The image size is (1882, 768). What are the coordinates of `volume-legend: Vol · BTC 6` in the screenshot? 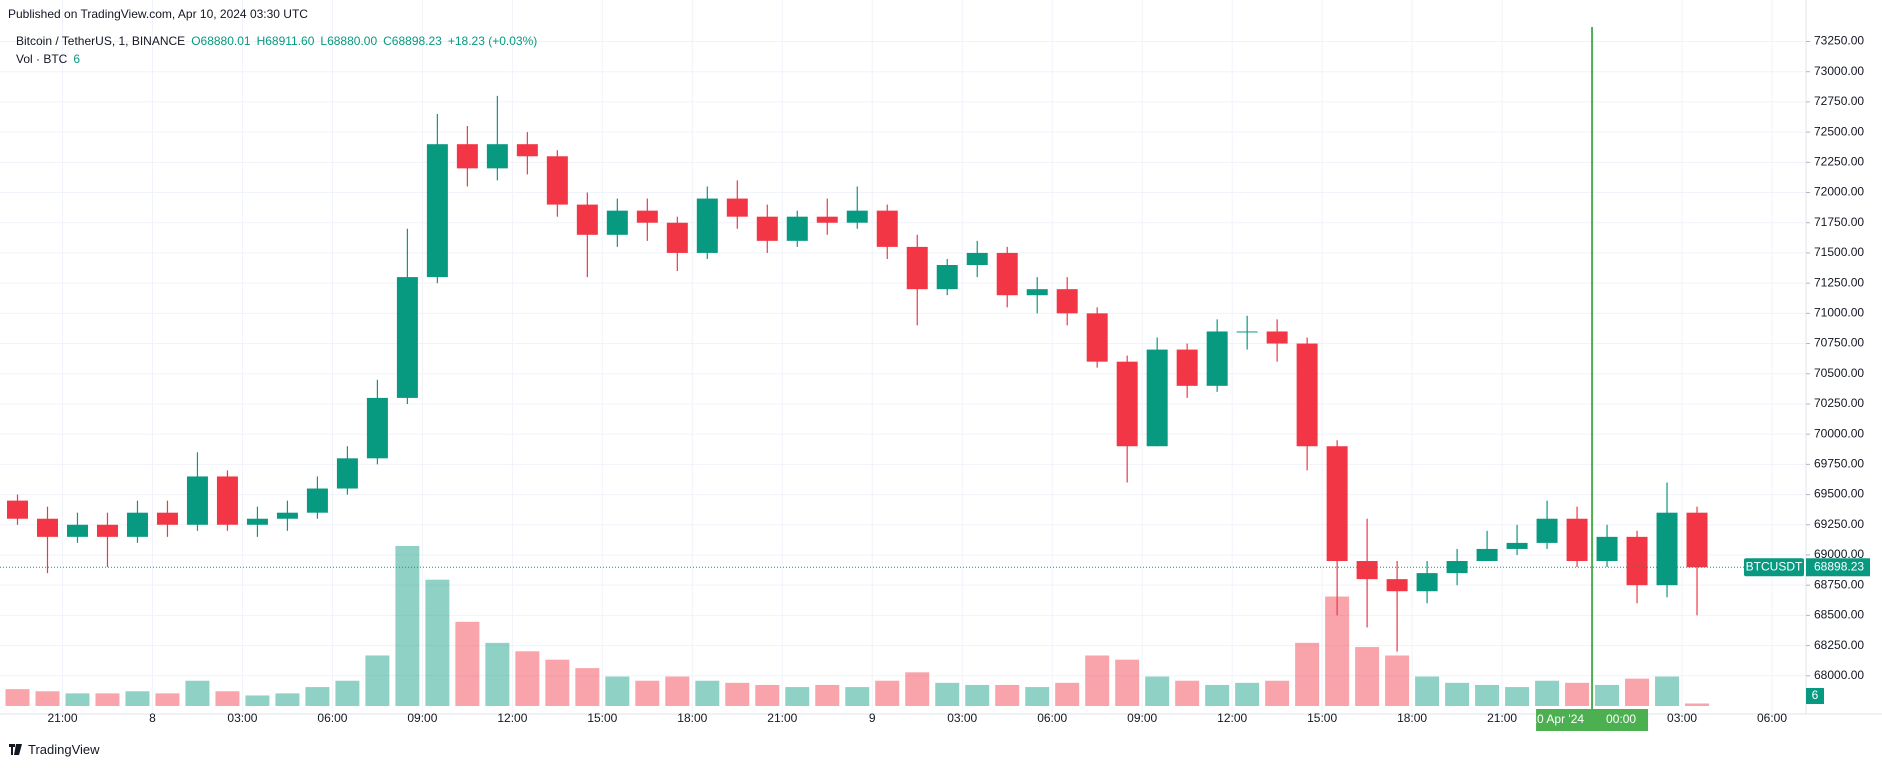 It's located at (48, 59).